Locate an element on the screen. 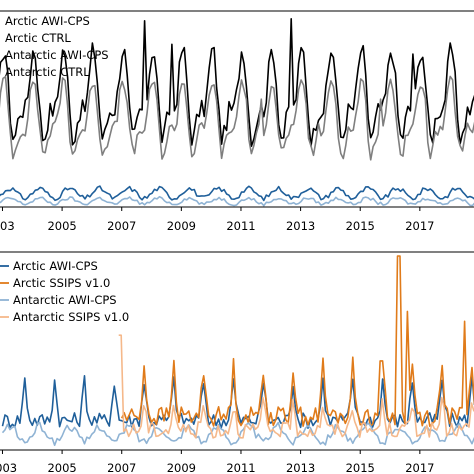  x-tick-label: 2003 is located at coordinates (8, 467).